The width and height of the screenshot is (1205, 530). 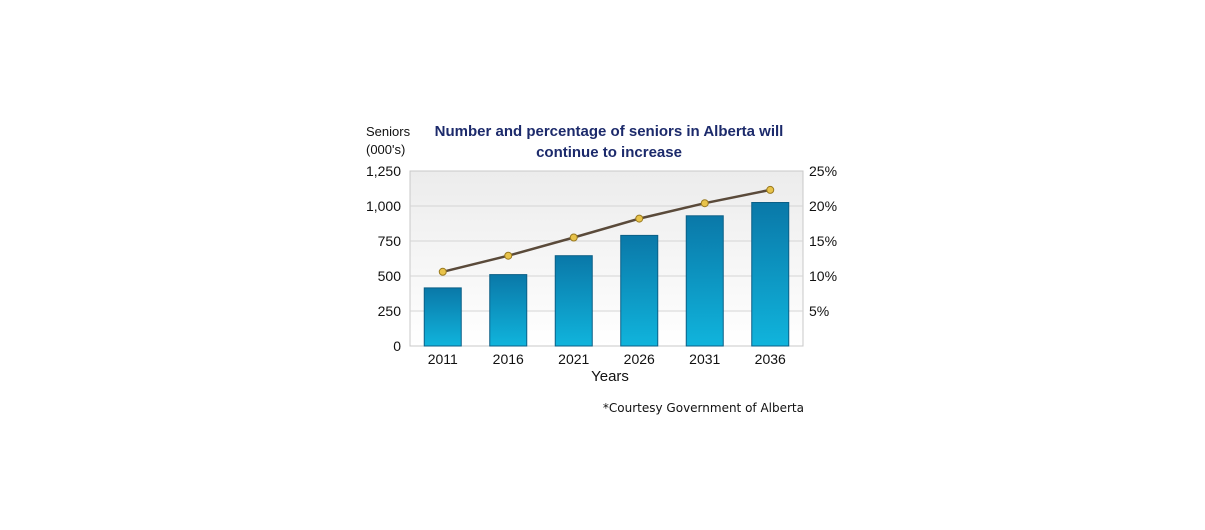 I want to click on line-series, so click(x=606, y=230).